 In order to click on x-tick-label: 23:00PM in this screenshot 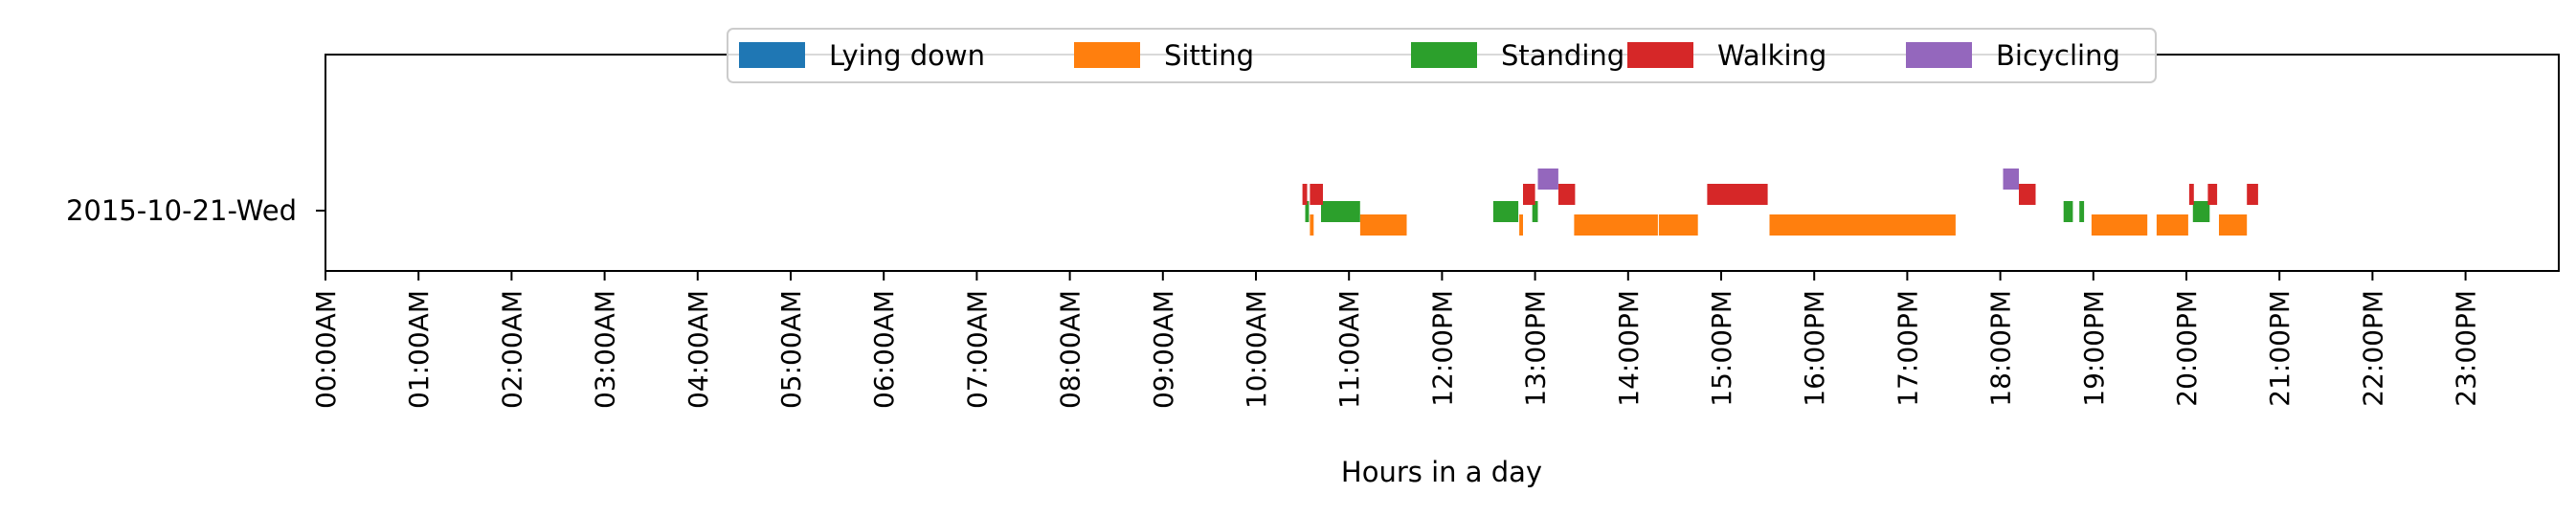, I will do `click(2467, 348)`.